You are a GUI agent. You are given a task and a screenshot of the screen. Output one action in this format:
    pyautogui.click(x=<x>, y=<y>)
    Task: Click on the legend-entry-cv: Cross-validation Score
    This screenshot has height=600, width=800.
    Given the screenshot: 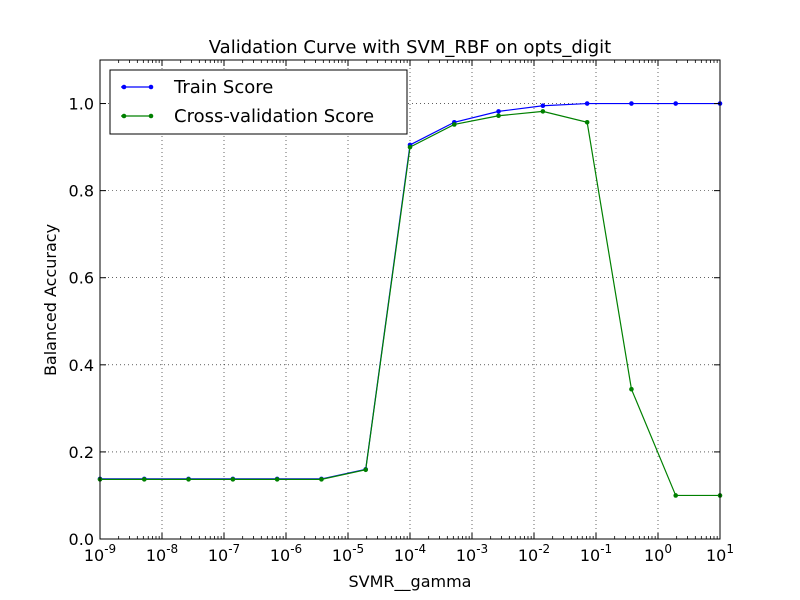 What is the action you would take?
    pyautogui.click(x=247, y=116)
    